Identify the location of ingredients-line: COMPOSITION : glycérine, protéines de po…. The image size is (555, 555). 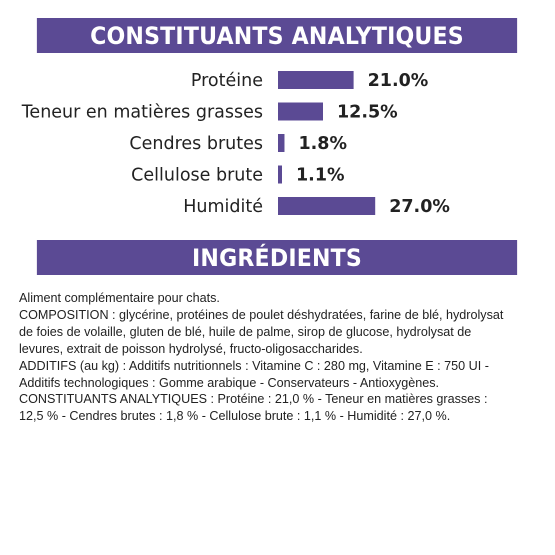
(261, 314).